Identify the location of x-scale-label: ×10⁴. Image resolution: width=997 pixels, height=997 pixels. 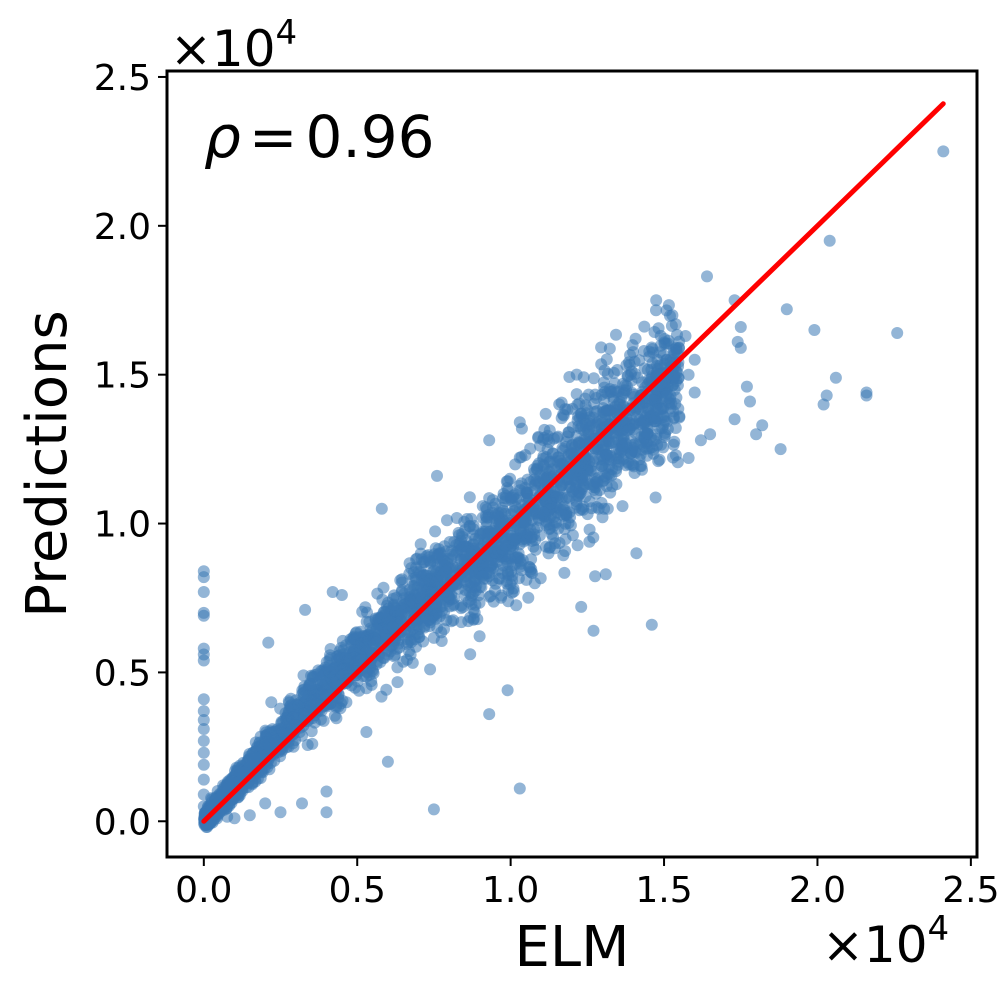
(885, 941).